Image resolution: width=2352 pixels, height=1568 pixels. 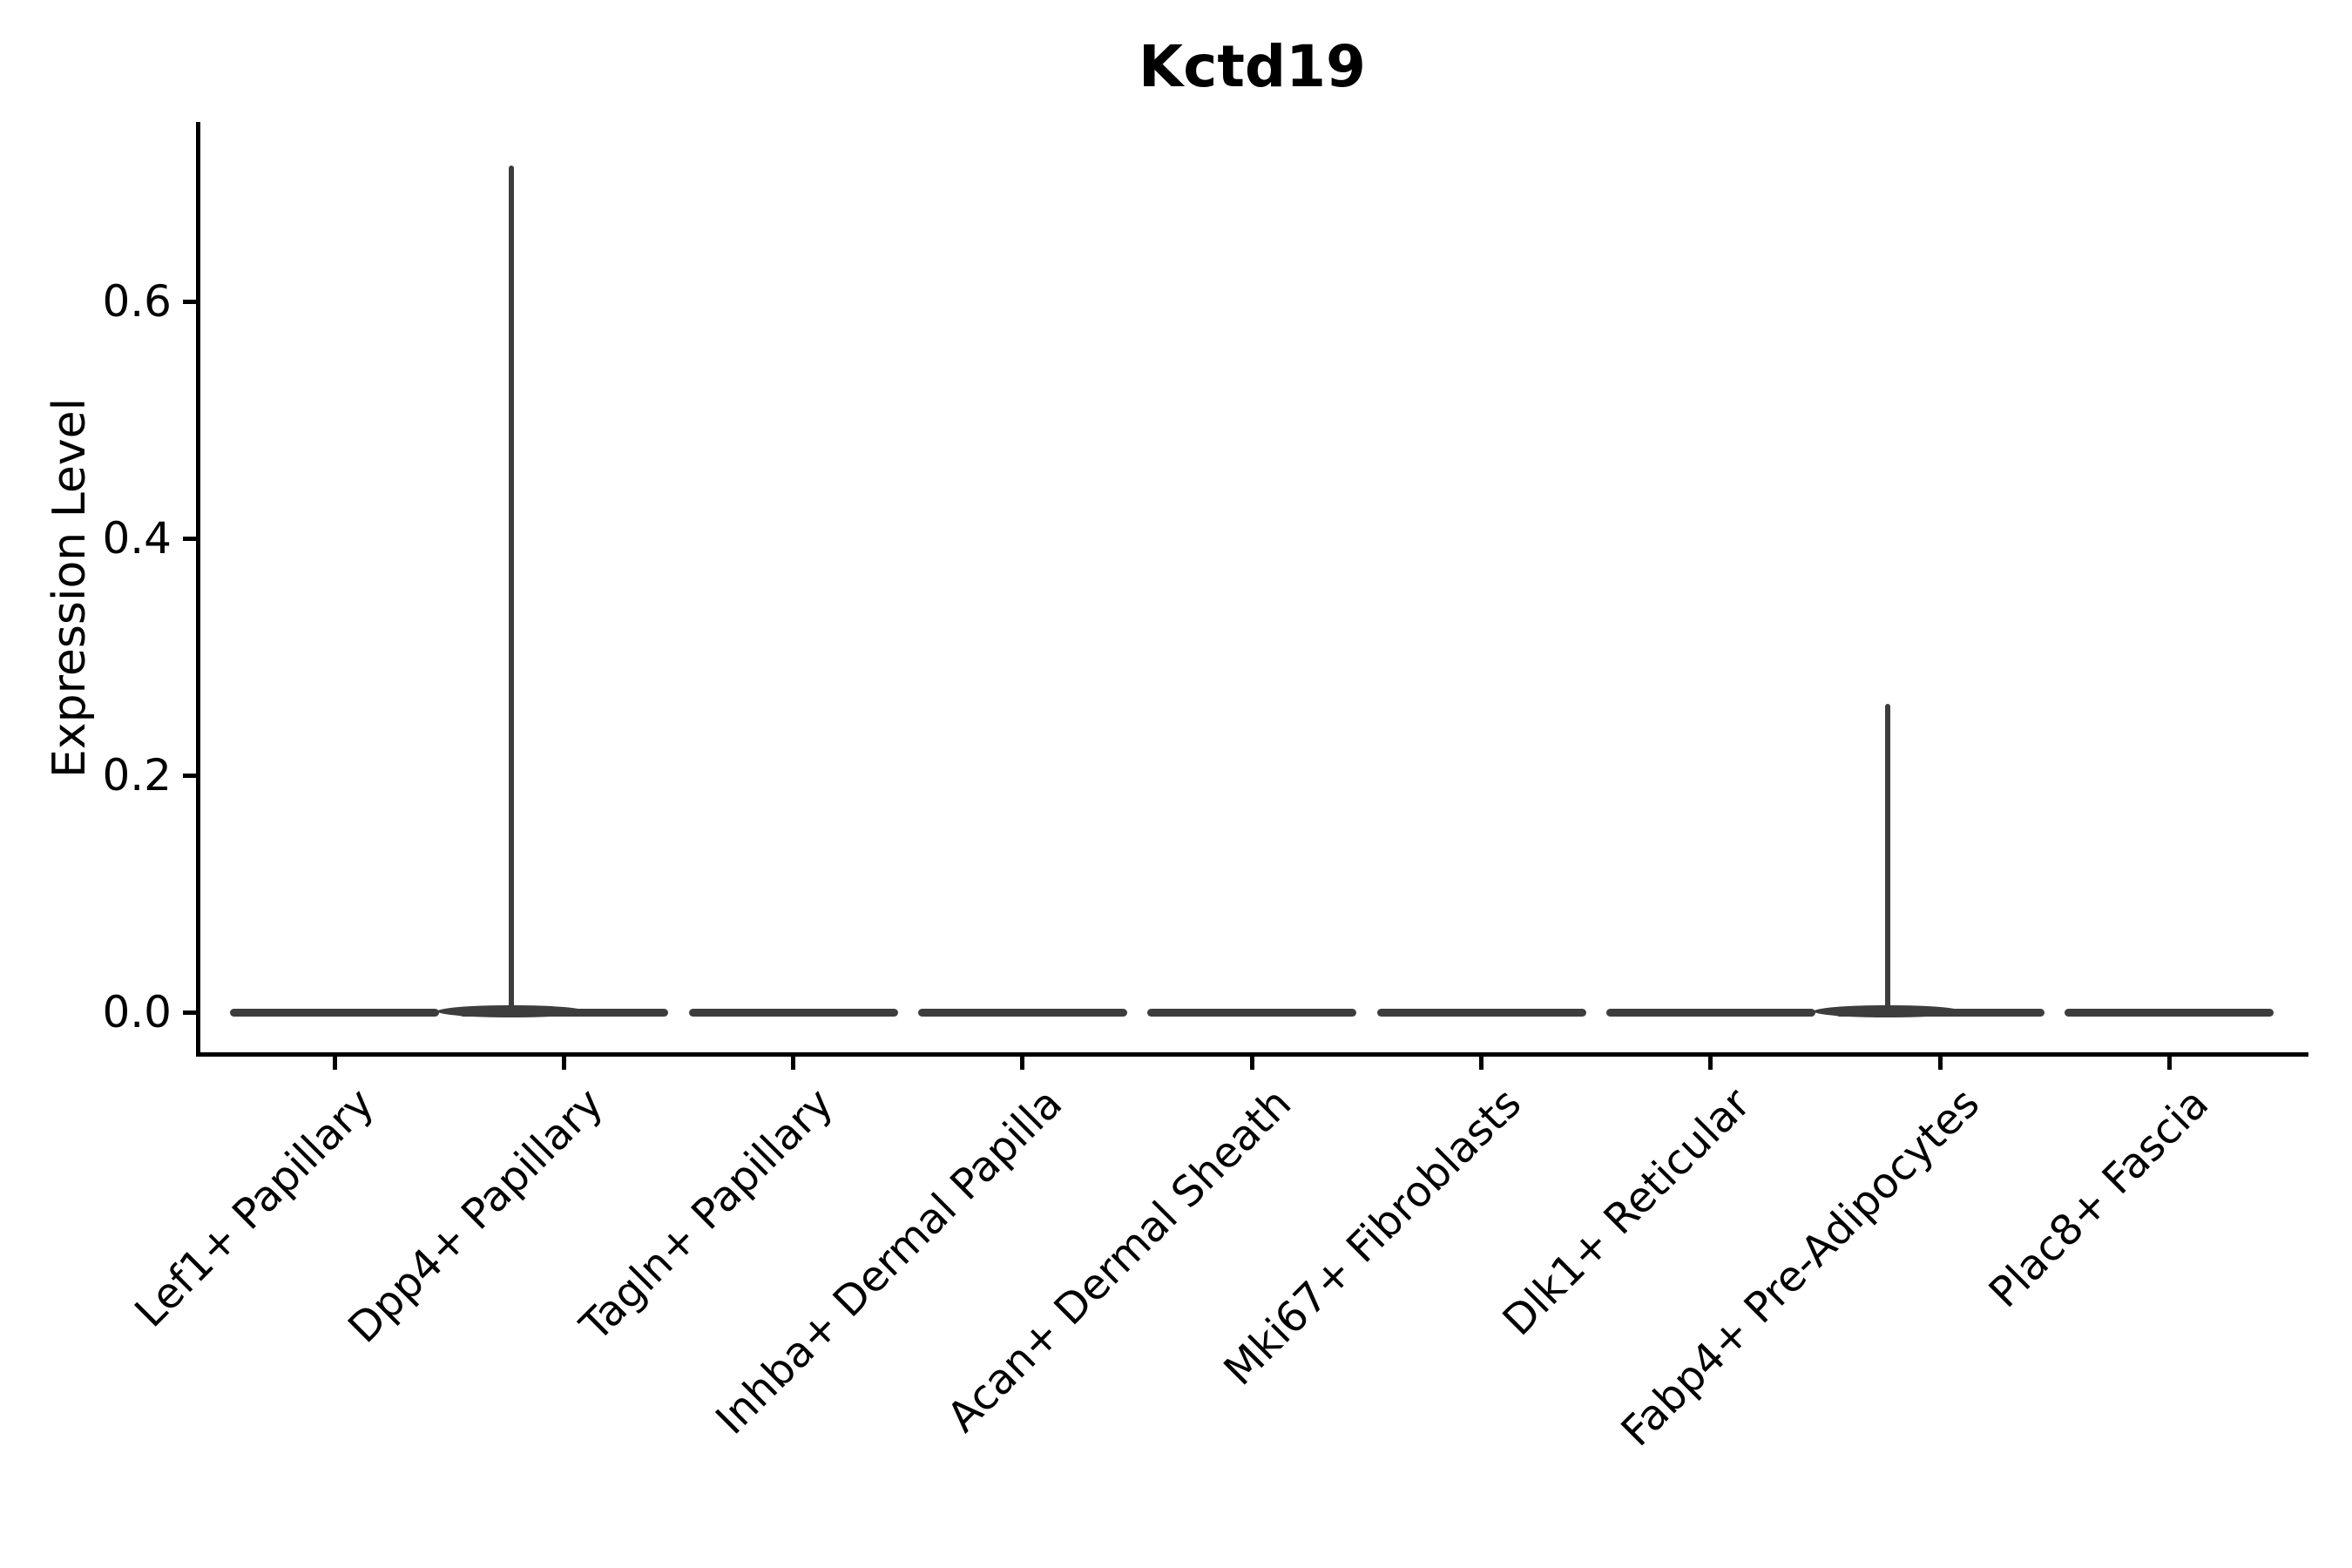 What do you see at coordinates (476, 1215) in the screenshot?
I see `x-tick-label: Dpp4+ Papillary` at bounding box center [476, 1215].